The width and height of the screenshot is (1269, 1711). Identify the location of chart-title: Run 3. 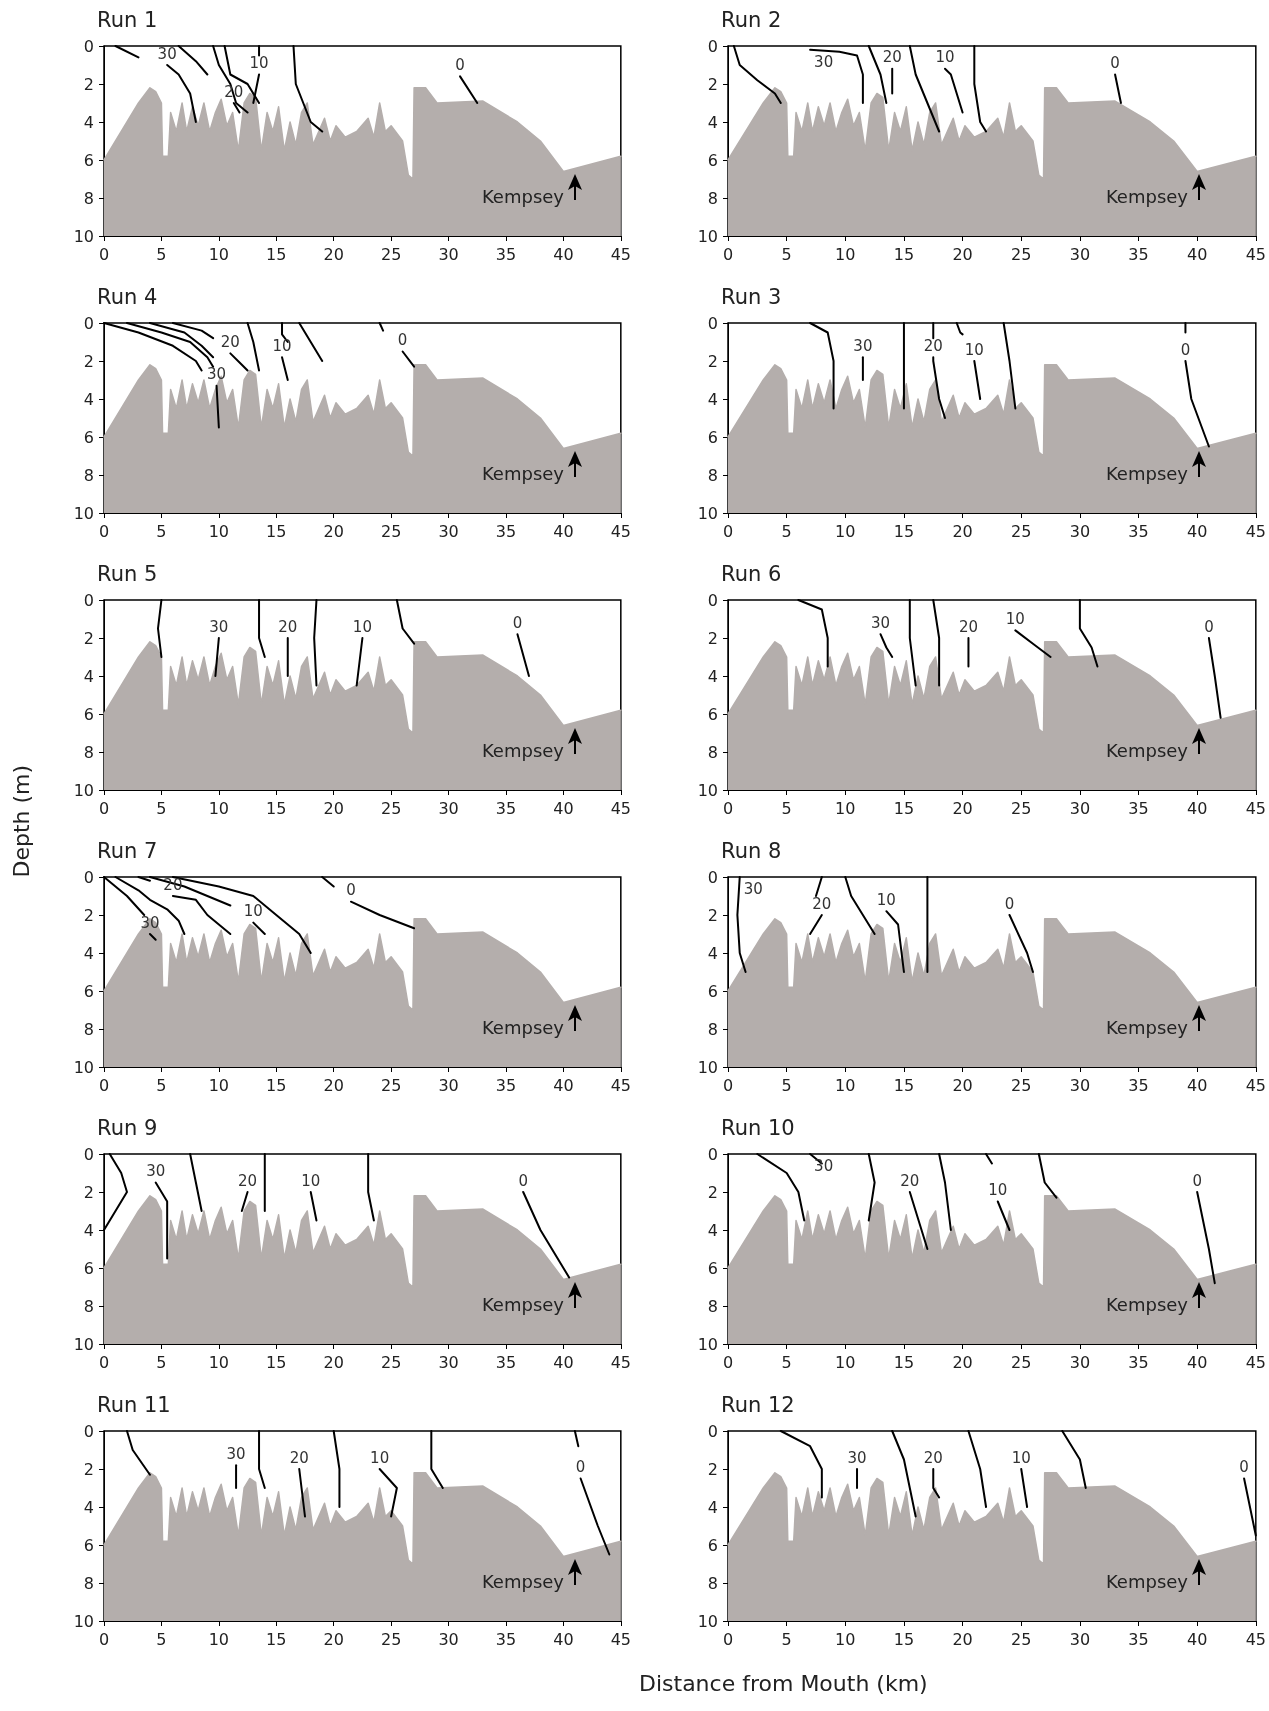
(751, 296).